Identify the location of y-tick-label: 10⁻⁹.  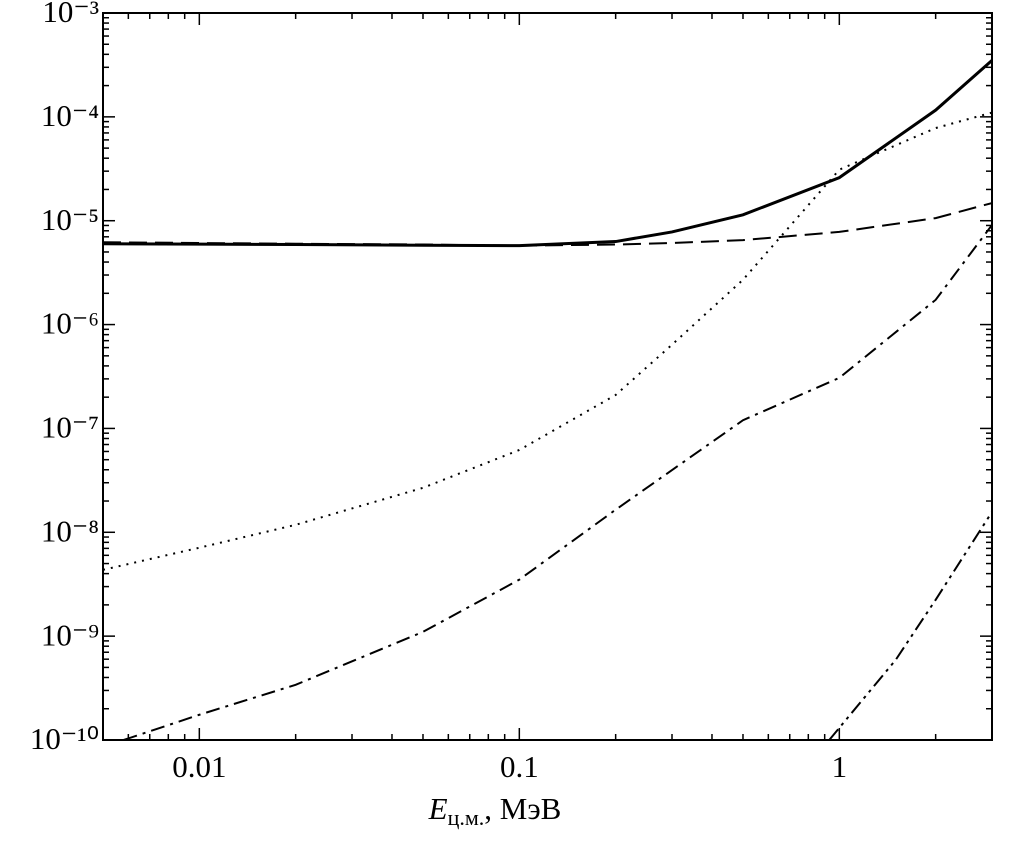
(70, 634).